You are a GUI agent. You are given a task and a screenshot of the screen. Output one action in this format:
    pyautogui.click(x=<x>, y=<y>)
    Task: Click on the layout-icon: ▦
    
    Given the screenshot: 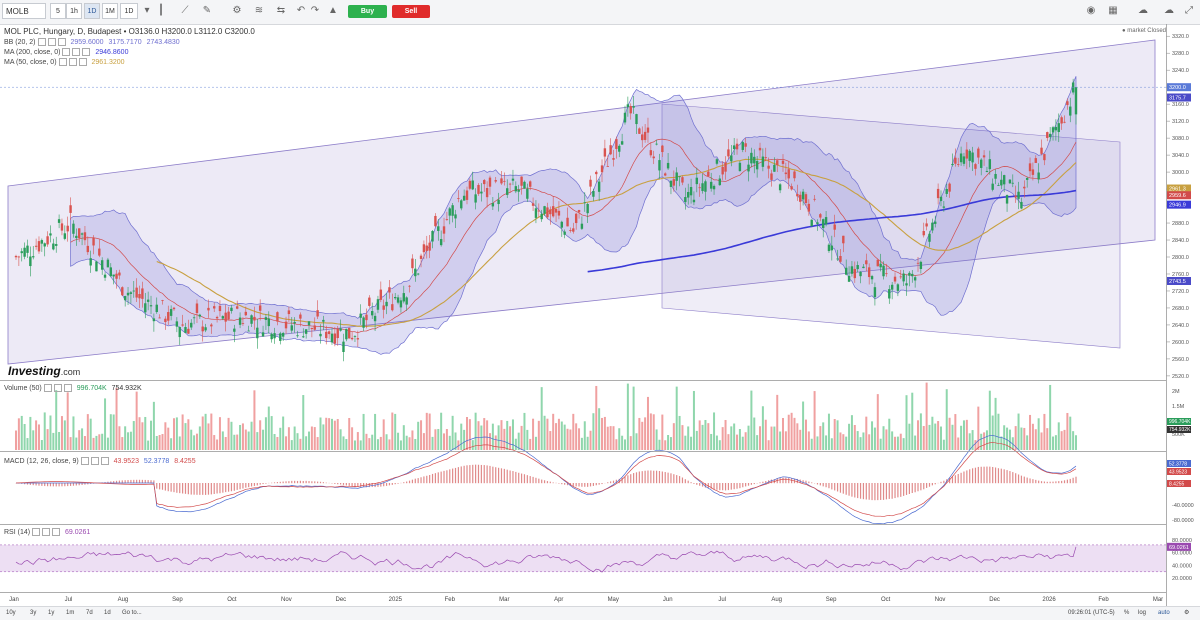 What is the action you would take?
    pyautogui.click(x=1113, y=11)
    